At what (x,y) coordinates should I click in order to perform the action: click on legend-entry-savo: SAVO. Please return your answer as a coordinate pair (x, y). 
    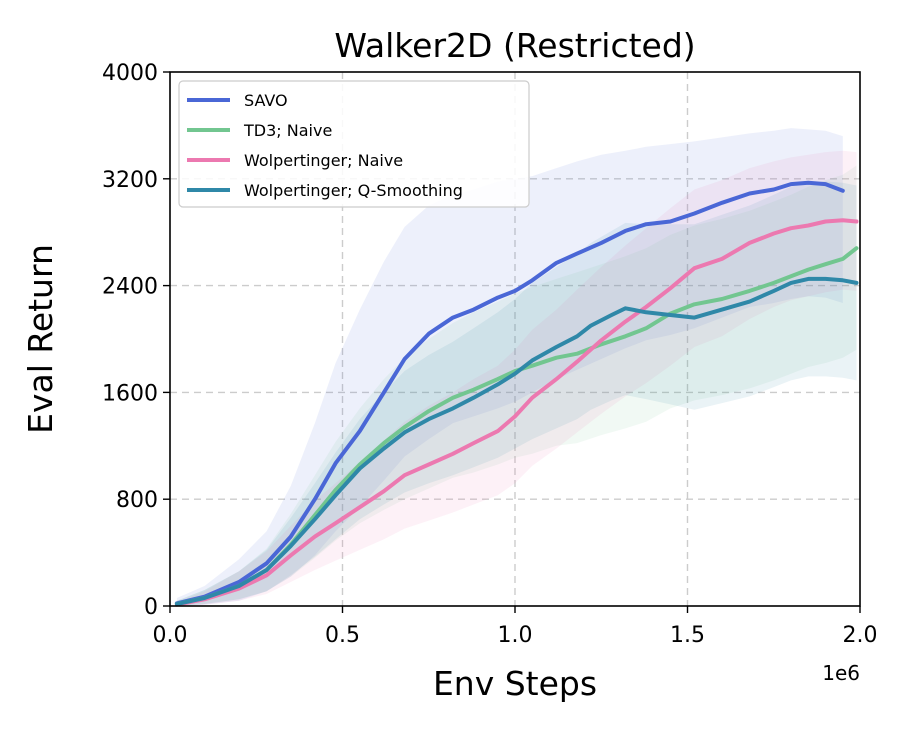
    Looking at the image, I should click on (266, 100).